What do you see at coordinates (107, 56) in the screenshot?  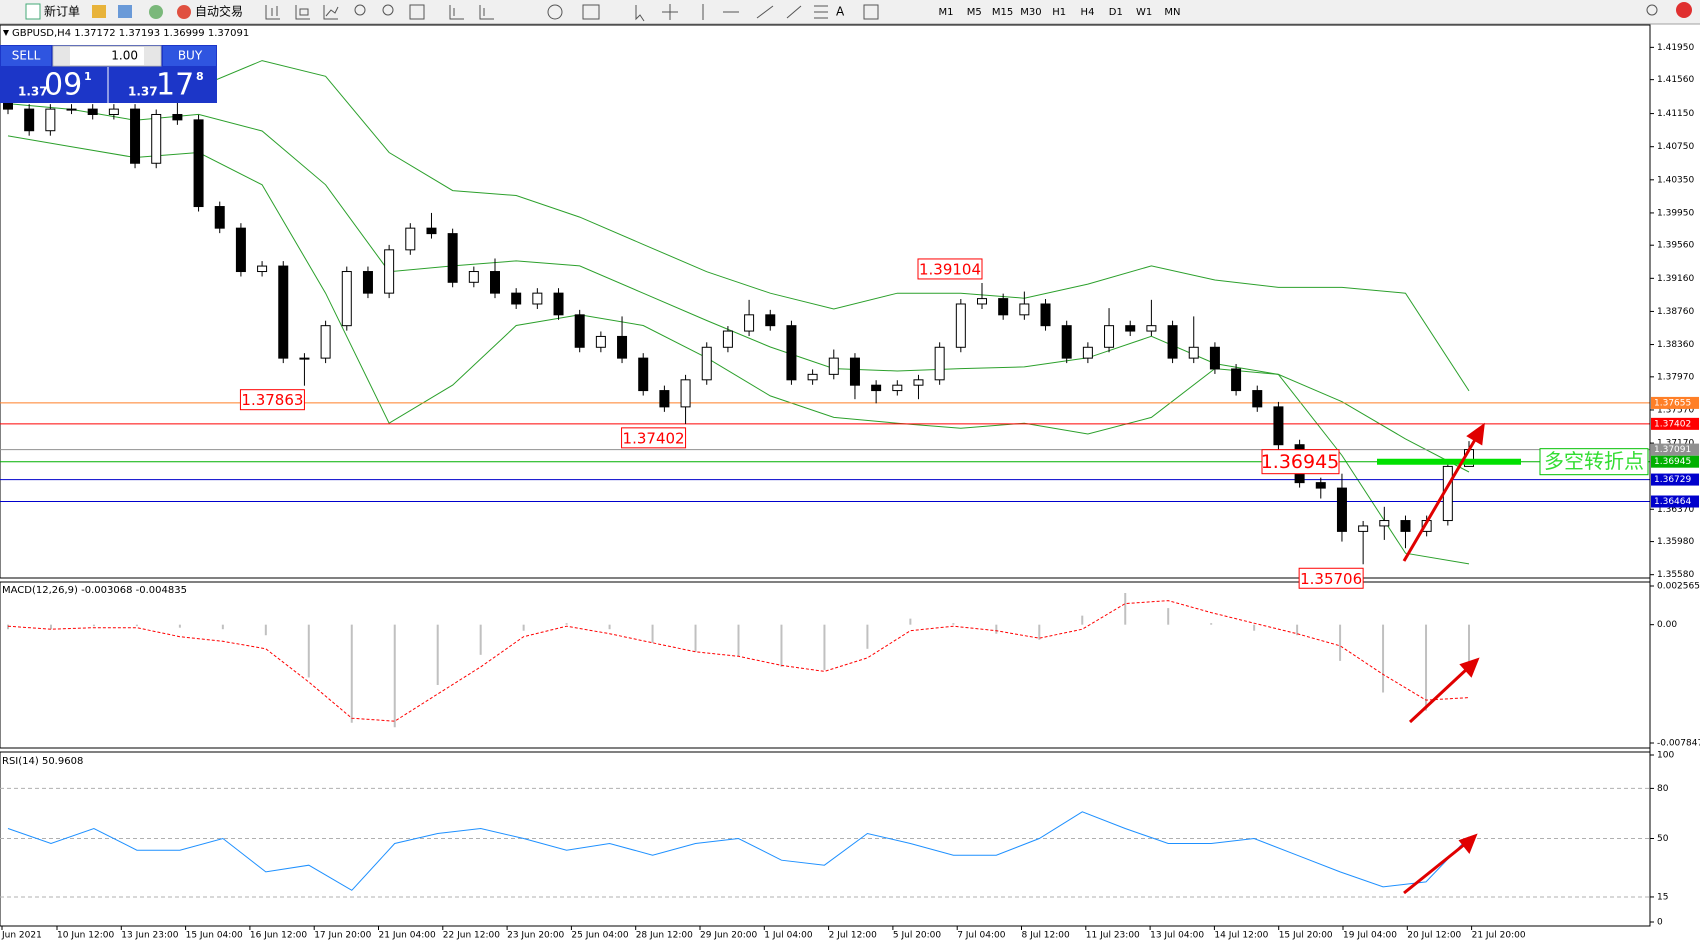 I see `lots-input` at bounding box center [107, 56].